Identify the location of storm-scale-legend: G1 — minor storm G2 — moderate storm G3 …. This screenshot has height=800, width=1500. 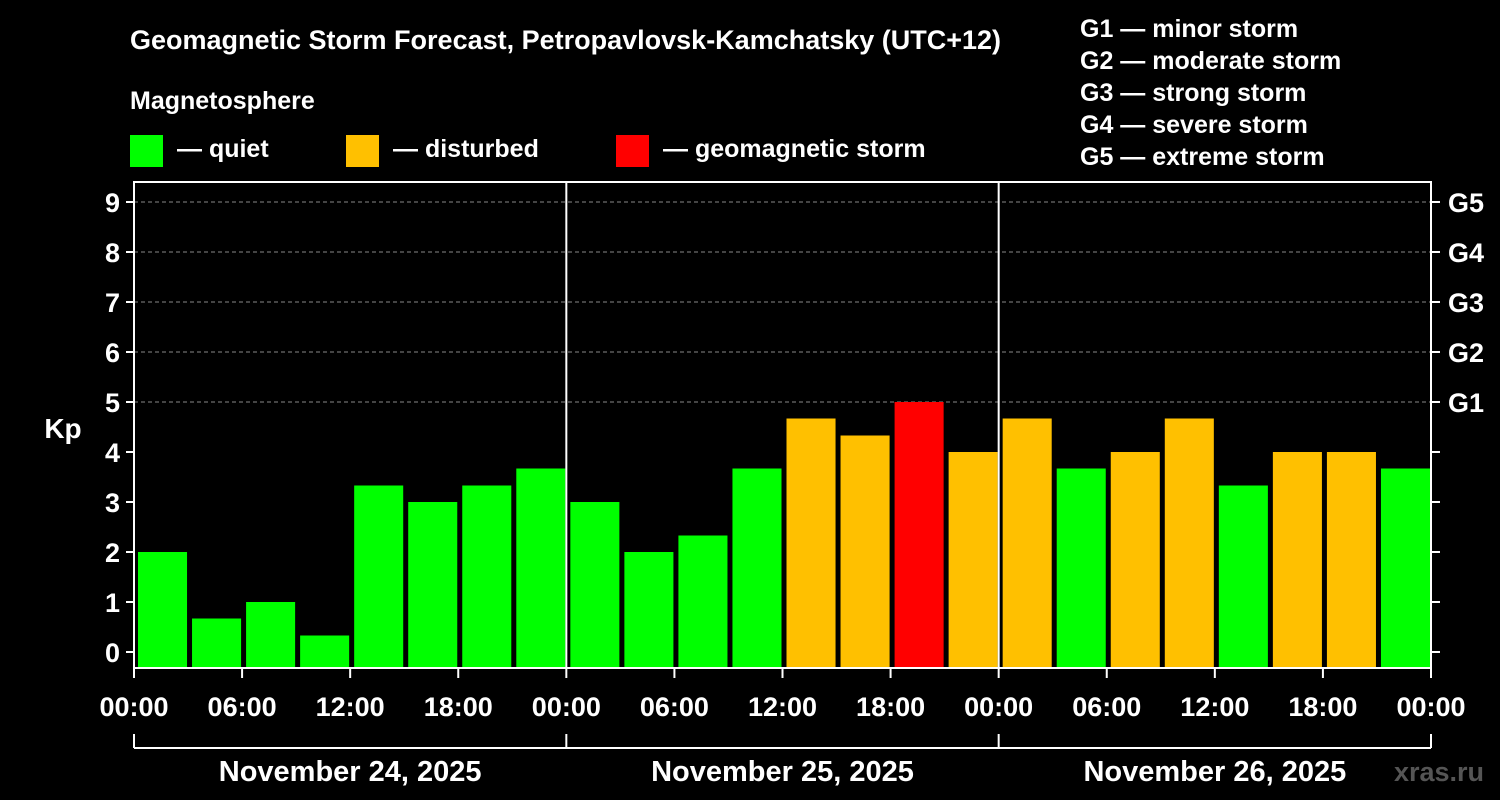
(1210, 93).